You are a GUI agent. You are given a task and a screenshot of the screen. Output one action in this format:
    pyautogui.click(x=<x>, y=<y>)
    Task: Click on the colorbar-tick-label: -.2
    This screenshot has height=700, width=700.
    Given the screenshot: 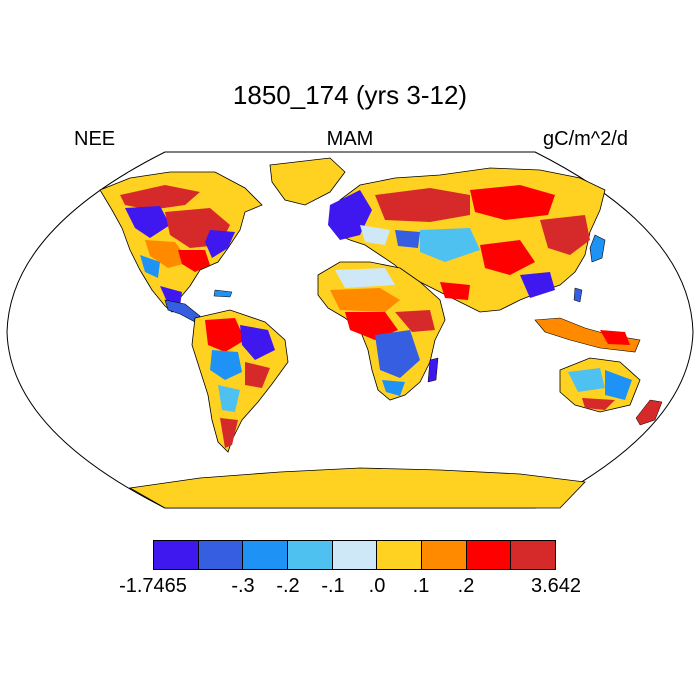 What is the action you would take?
    pyautogui.click(x=288, y=586)
    